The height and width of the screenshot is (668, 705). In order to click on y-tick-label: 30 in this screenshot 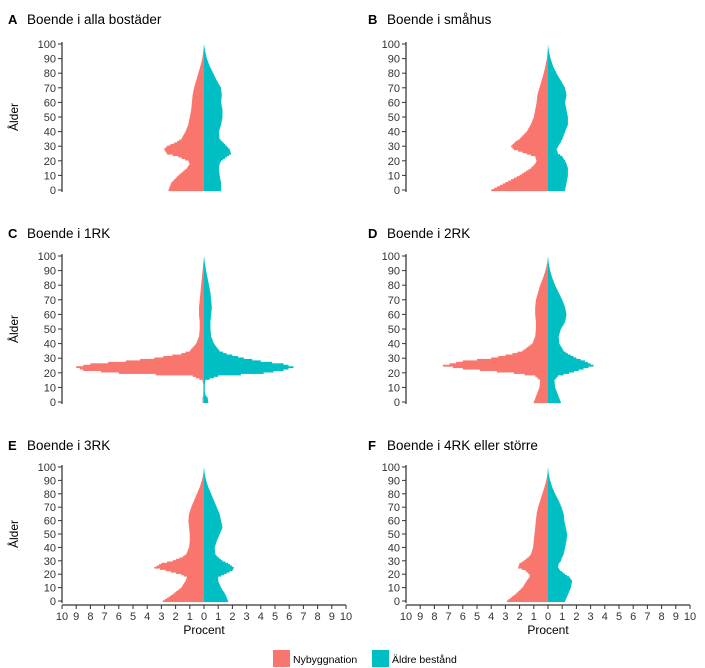, I will do `click(394, 147)`.